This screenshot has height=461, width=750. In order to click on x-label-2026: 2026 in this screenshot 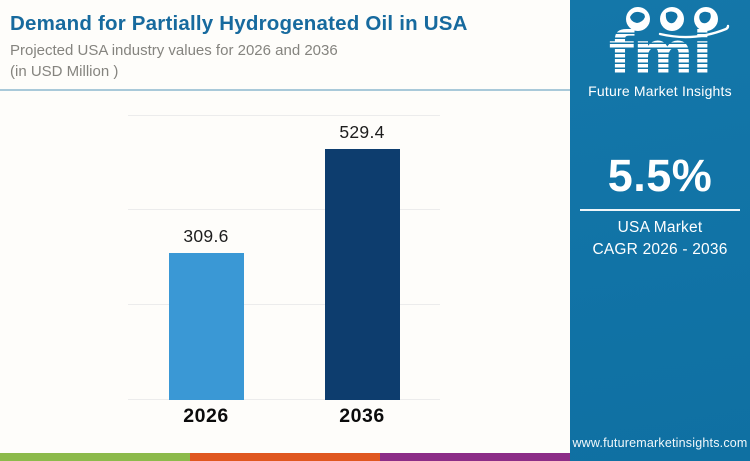, I will do `click(206, 416)`.